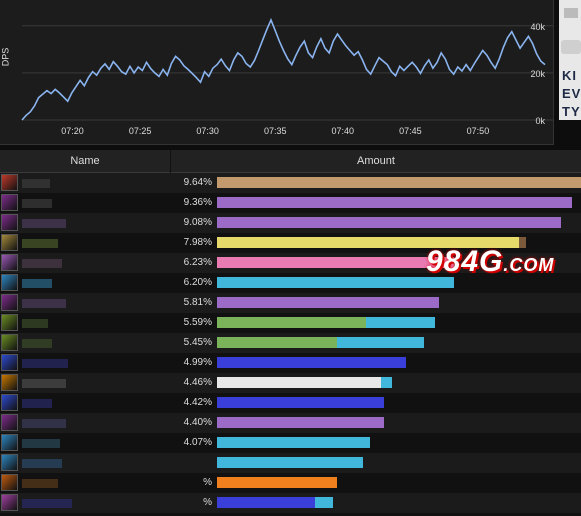 Image resolution: width=581 pixels, height=516 pixels. I want to click on table-row: 4.42%, so click(290, 403).